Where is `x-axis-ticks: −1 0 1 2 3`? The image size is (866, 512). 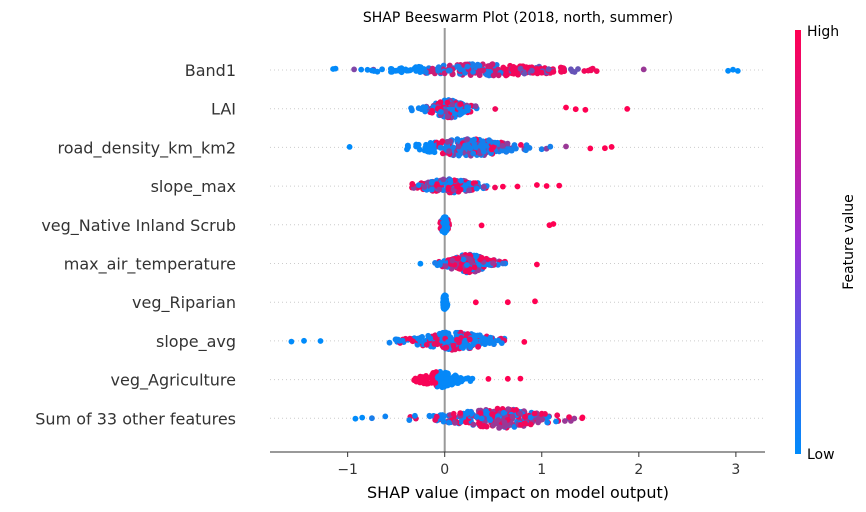
x-axis-ticks: −1 0 1 2 3 is located at coordinates (538, 465).